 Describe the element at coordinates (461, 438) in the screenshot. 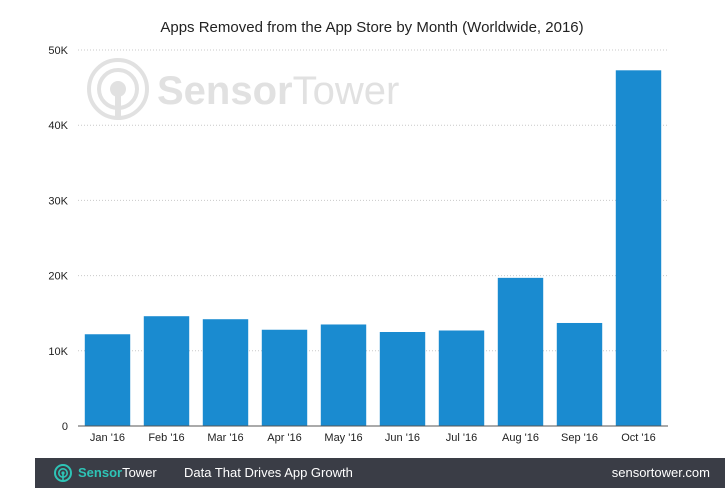

I see `x-tick-label: Jul '16` at that location.